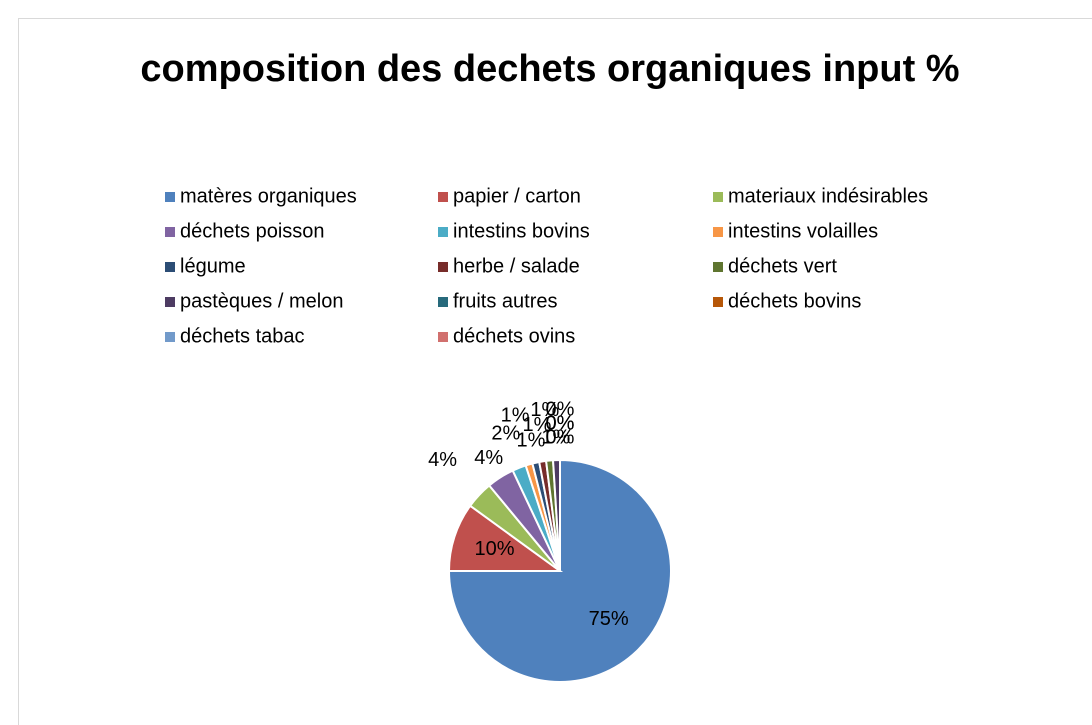 Image resolution: width=1092 pixels, height=725 pixels. I want to click on data-label: 2%, so click(505, 434).